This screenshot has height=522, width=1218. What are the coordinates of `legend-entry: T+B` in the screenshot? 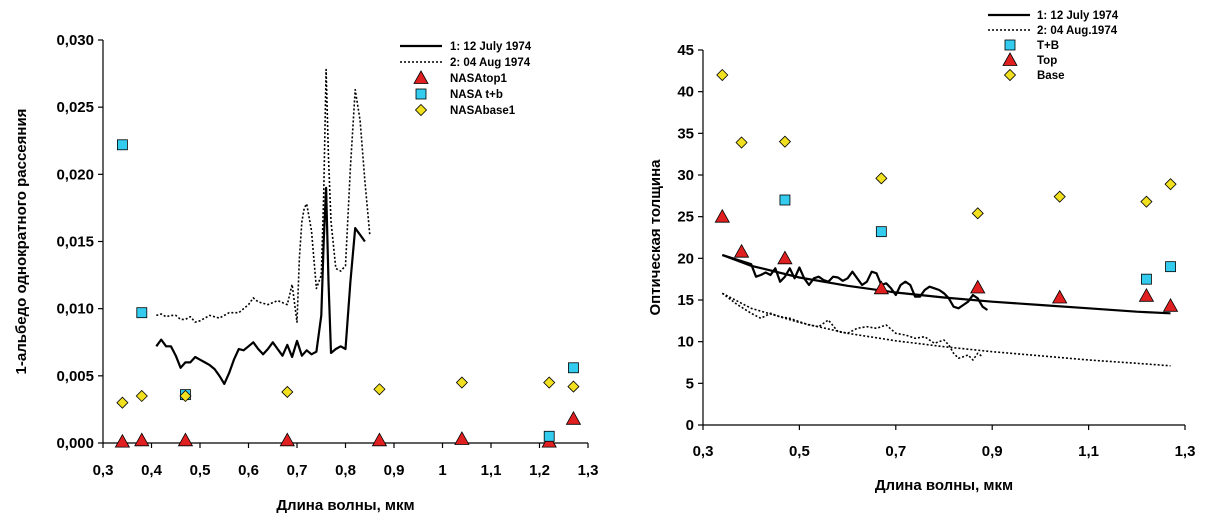 It's located at (1048, 46).